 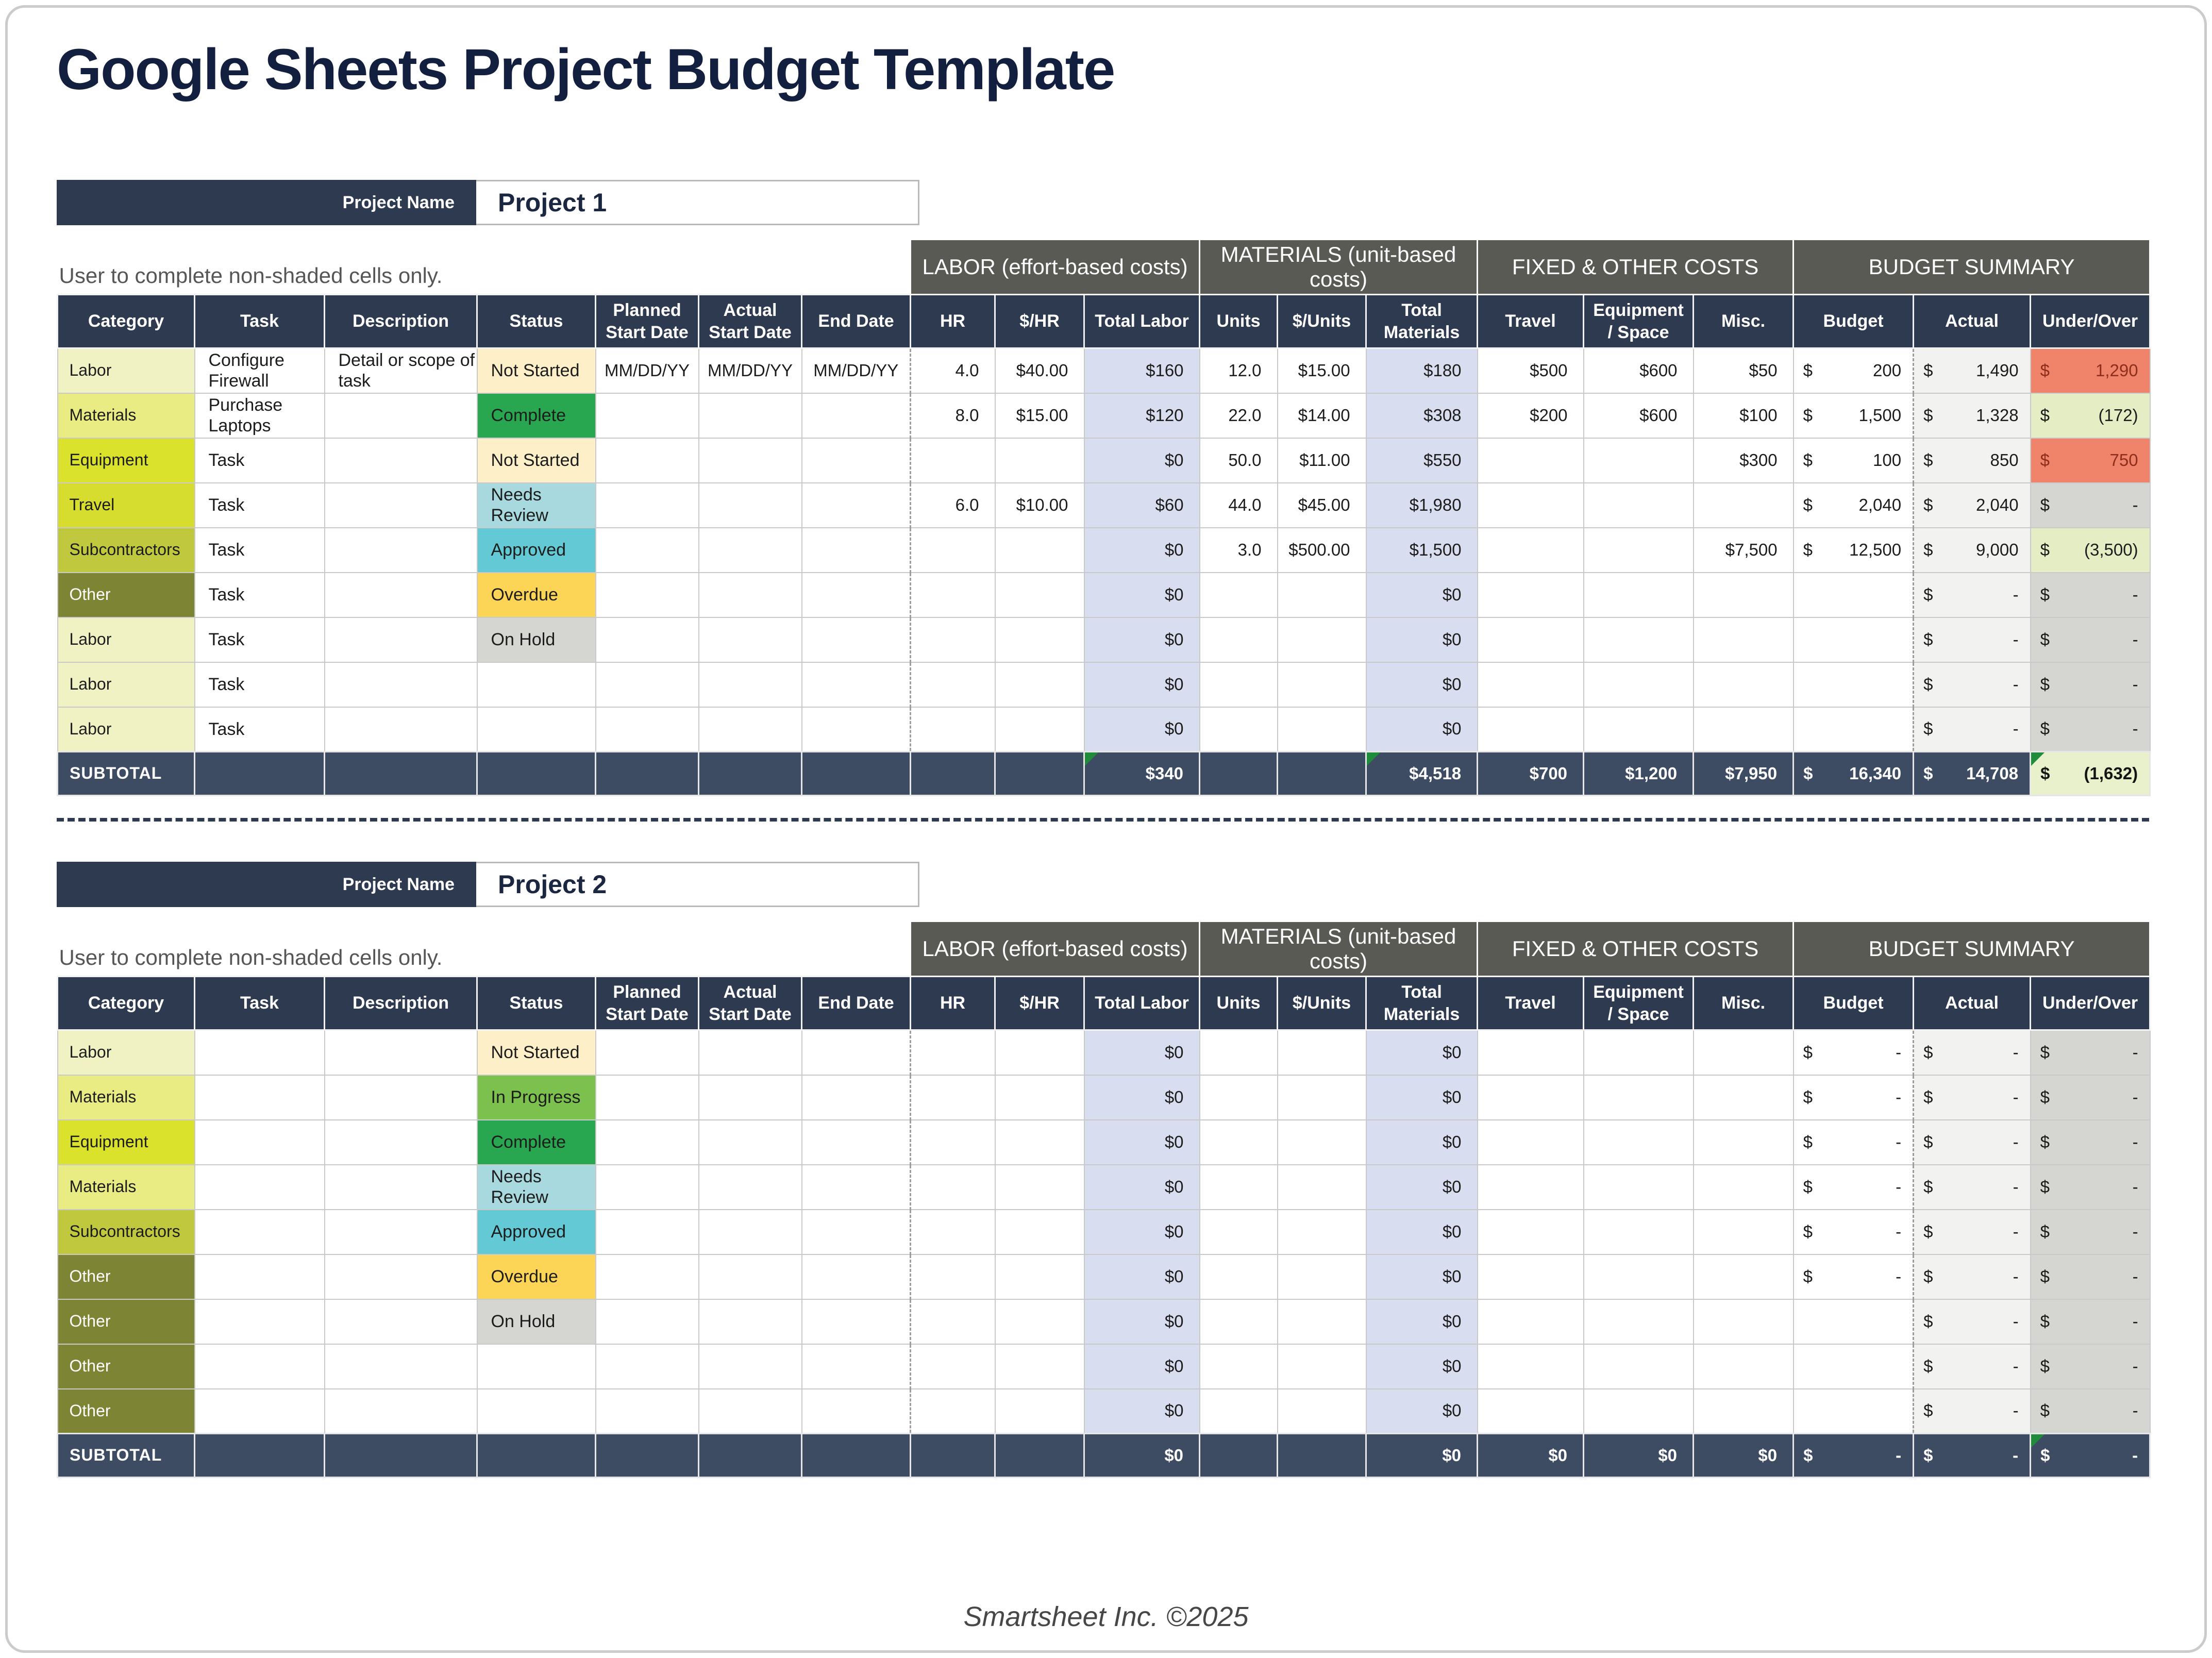 What do you see at coordinates (536, 595) in the screenshot?
I see `cell-status: Overdue` at bounding box center [536, 595].